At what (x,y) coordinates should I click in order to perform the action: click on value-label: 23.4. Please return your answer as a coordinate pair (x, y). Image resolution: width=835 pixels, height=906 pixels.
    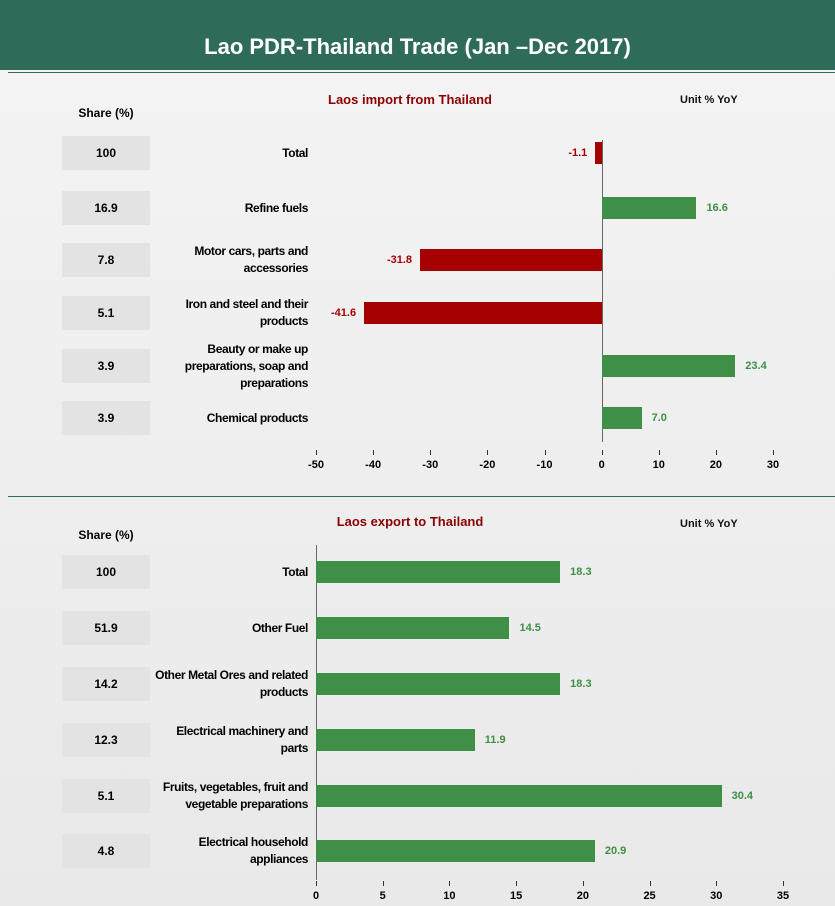
    Looking at the image, I should click on (756, 366).